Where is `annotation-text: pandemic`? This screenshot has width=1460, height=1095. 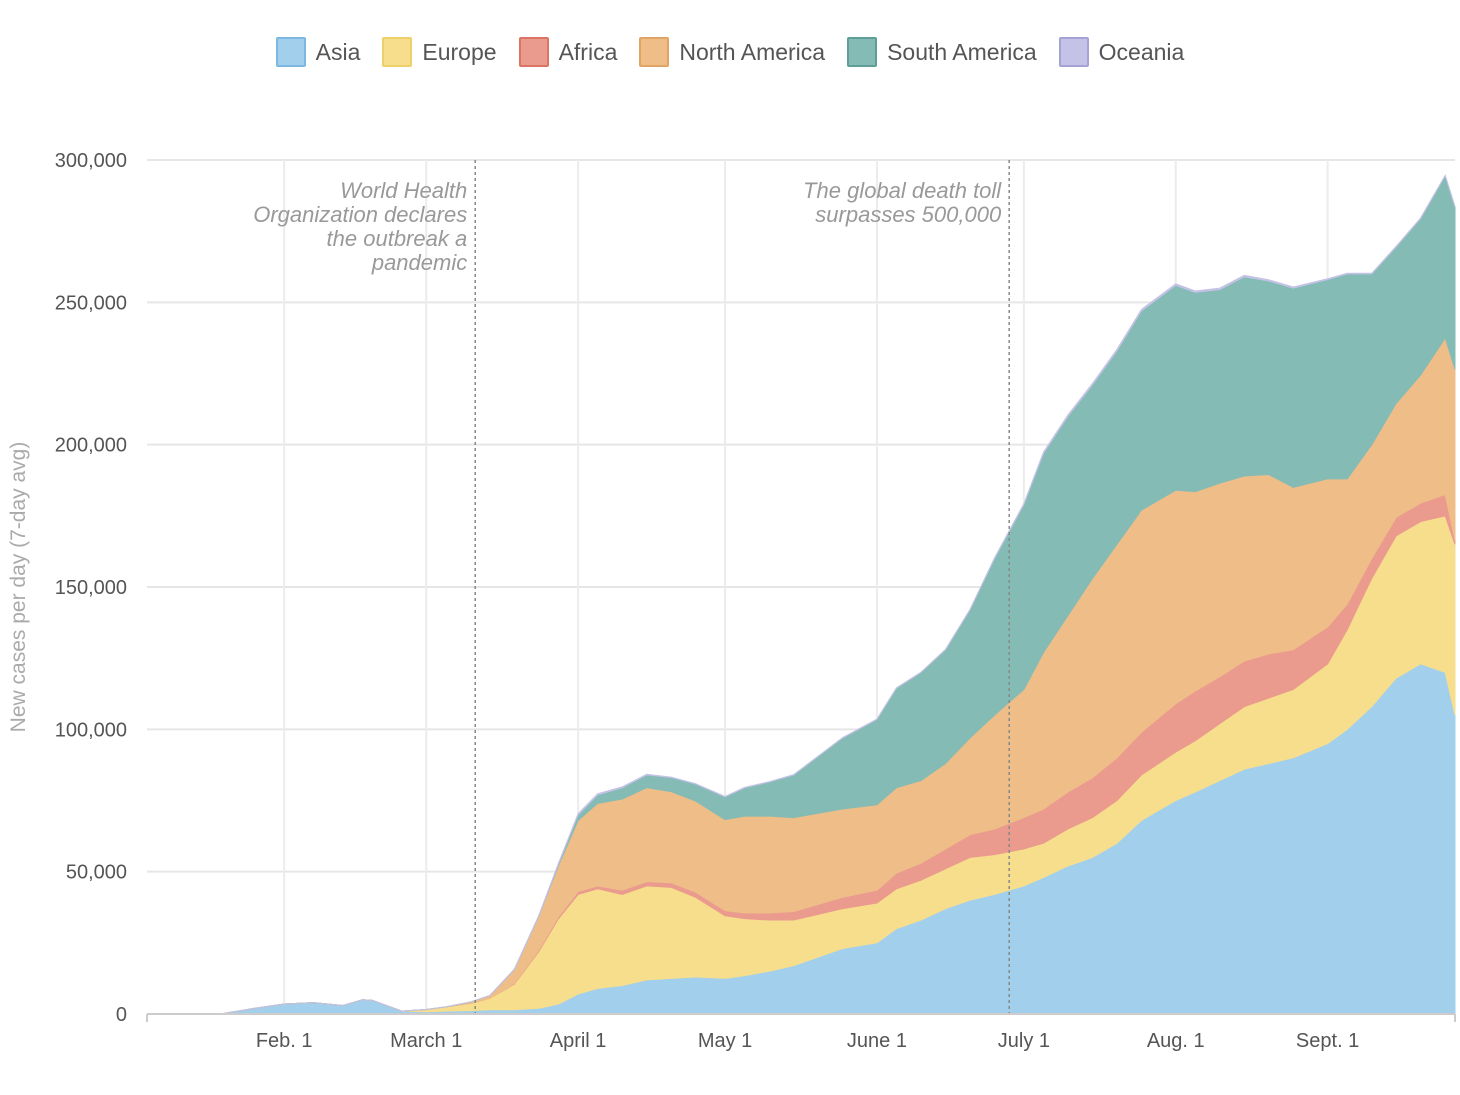
annotation-text: pandemic is located at coordinates (419, 262).